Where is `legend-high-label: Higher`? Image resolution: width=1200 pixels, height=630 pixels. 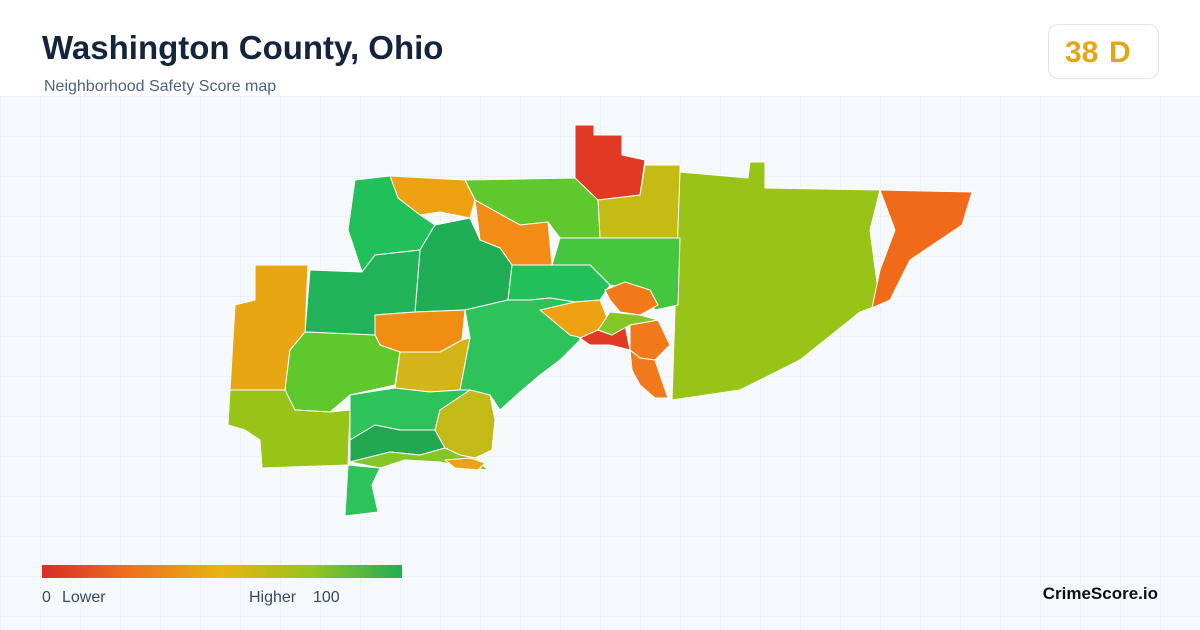 legend-high-label: Higher is located at coordinates (273, 597).